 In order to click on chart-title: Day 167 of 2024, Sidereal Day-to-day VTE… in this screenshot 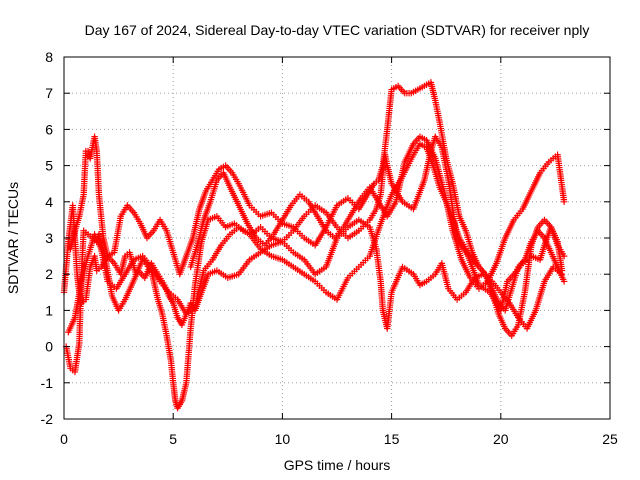, I will do `click(337, 30)`.